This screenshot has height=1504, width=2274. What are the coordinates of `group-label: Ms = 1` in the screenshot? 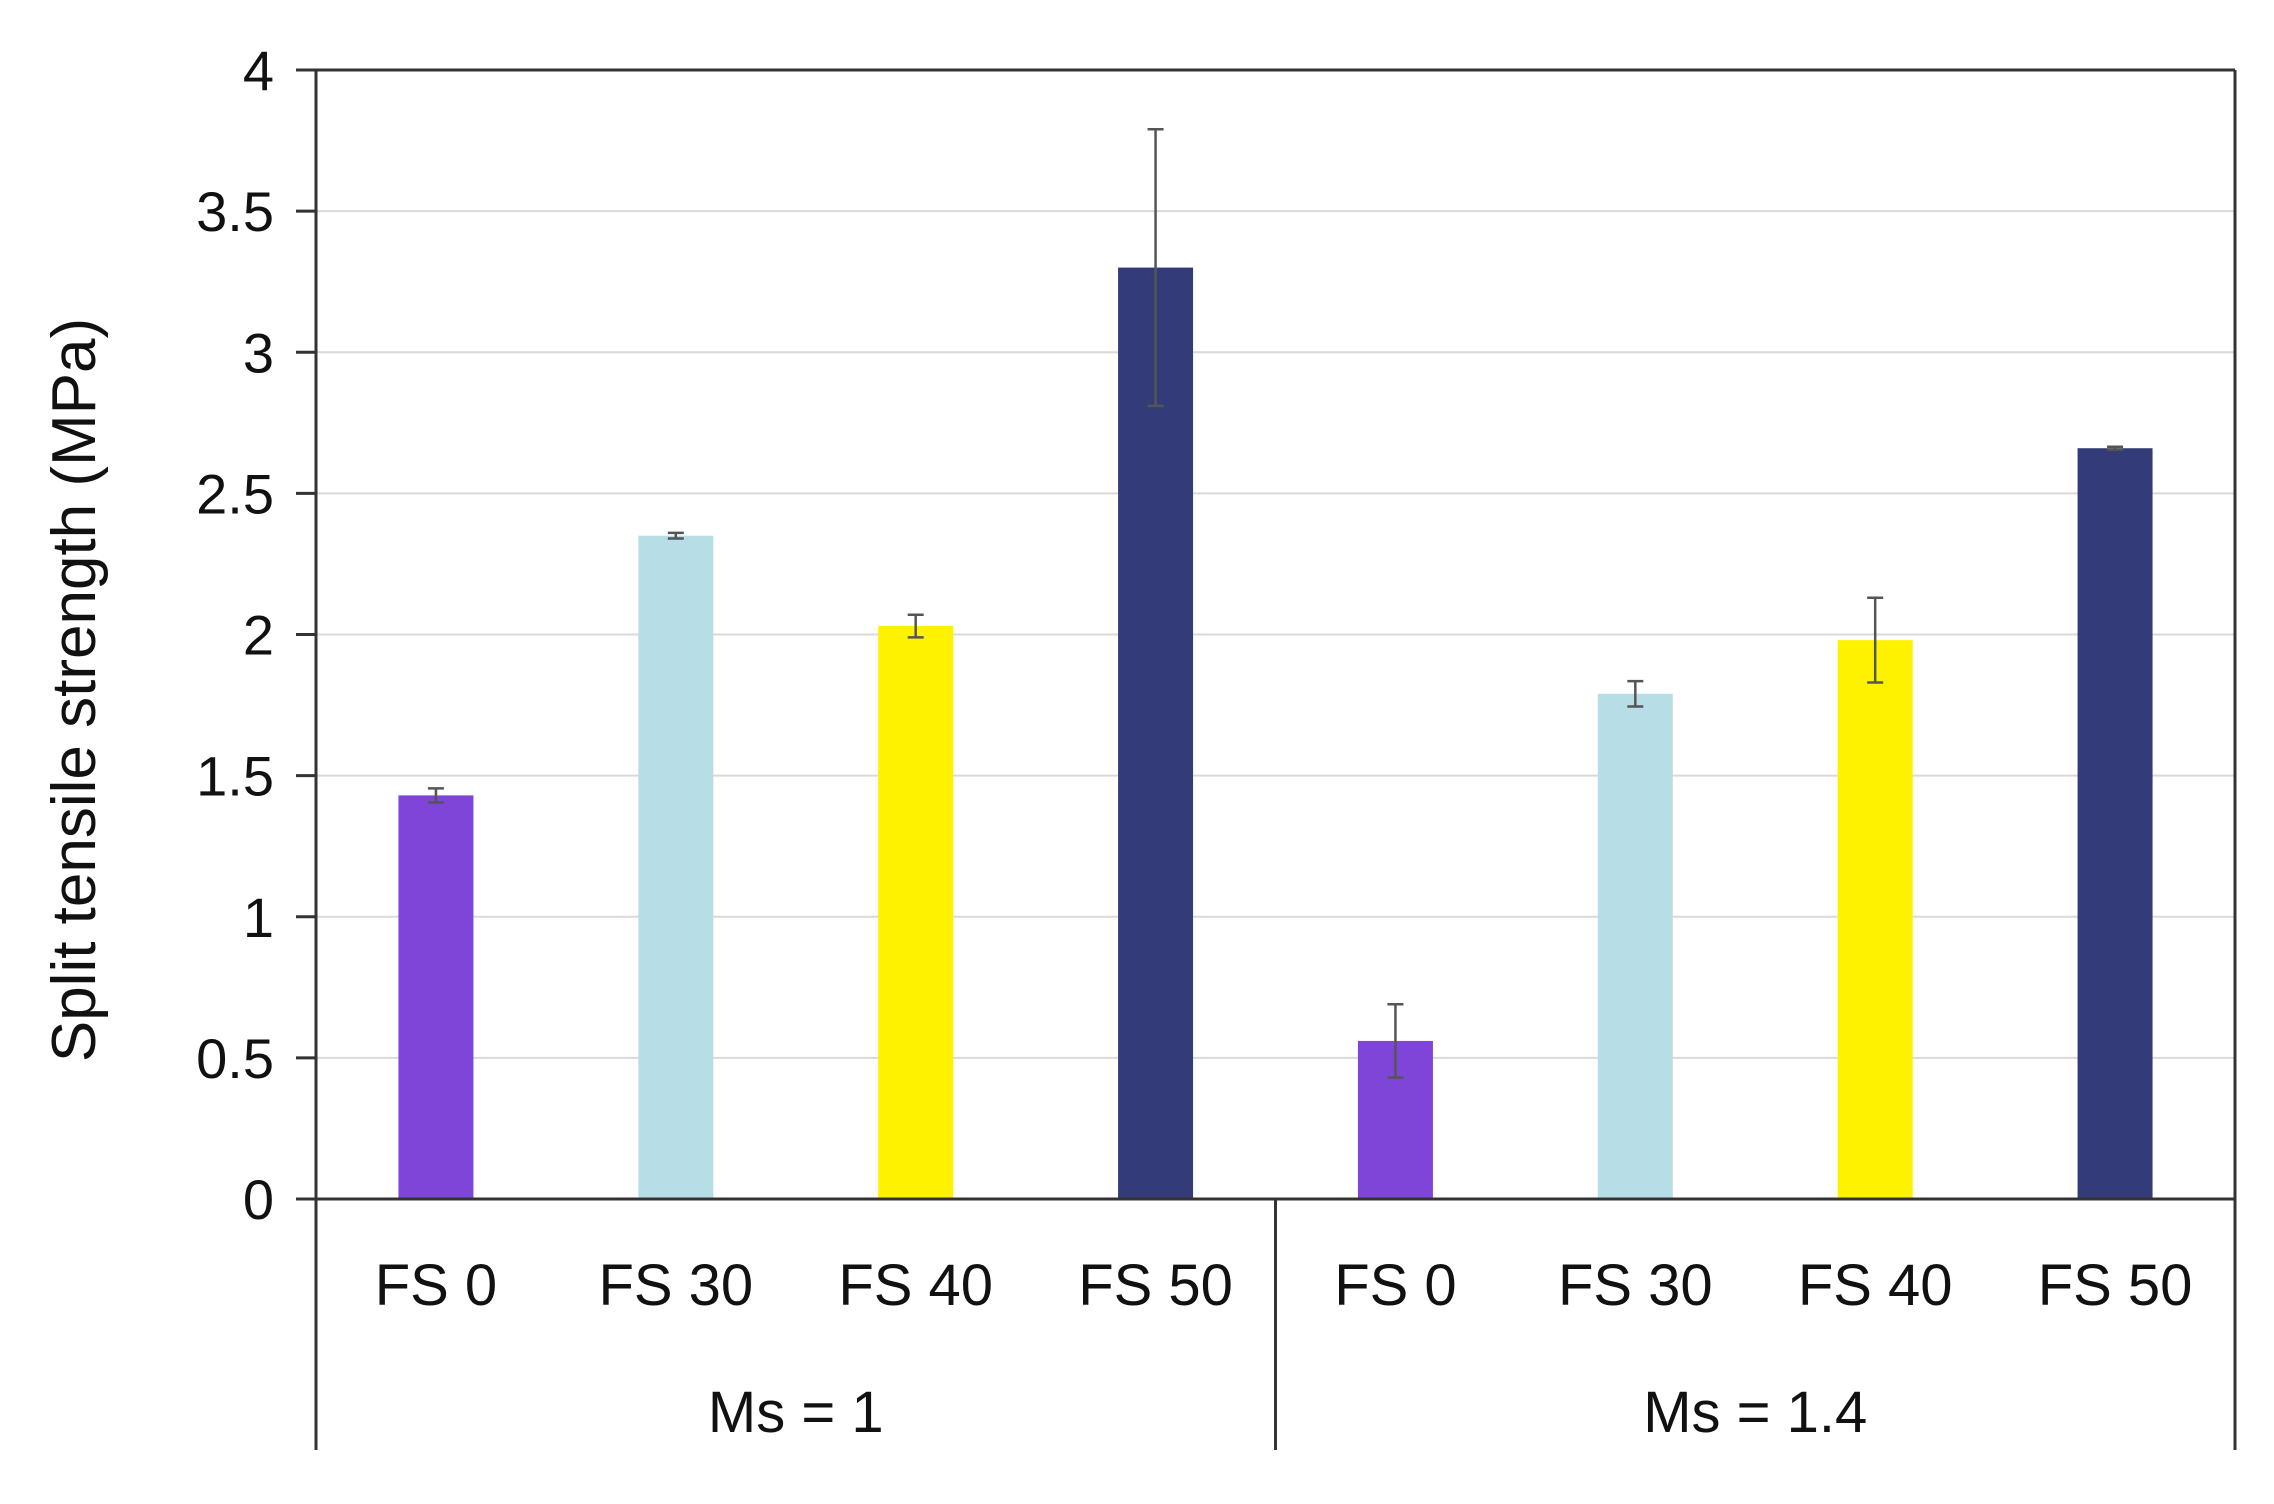 It's located at (796, 1412).